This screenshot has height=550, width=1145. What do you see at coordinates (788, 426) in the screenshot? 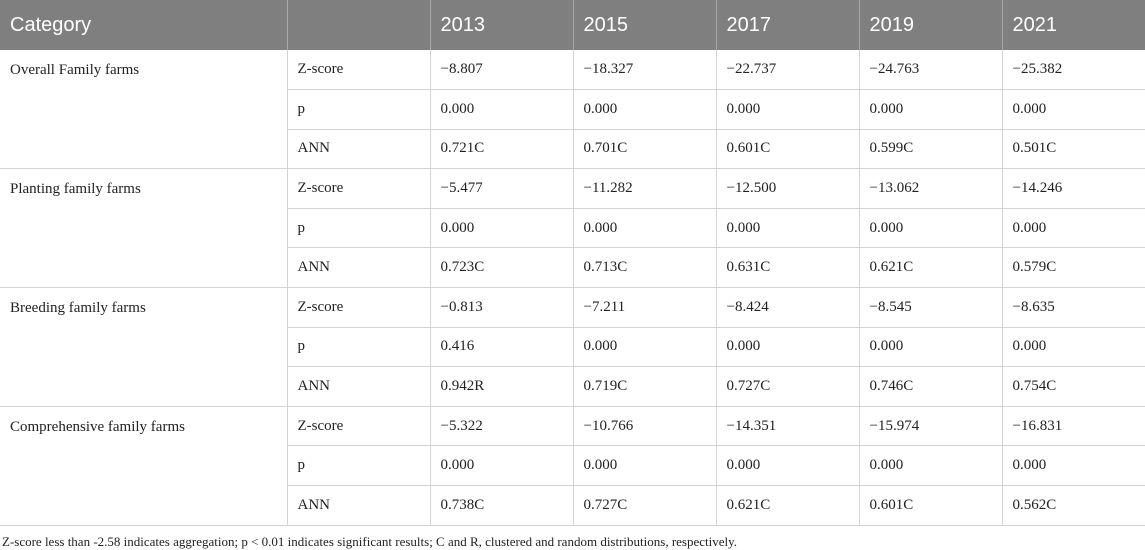
I see `value-cell: −14.351` at bounding box center [788, 426].